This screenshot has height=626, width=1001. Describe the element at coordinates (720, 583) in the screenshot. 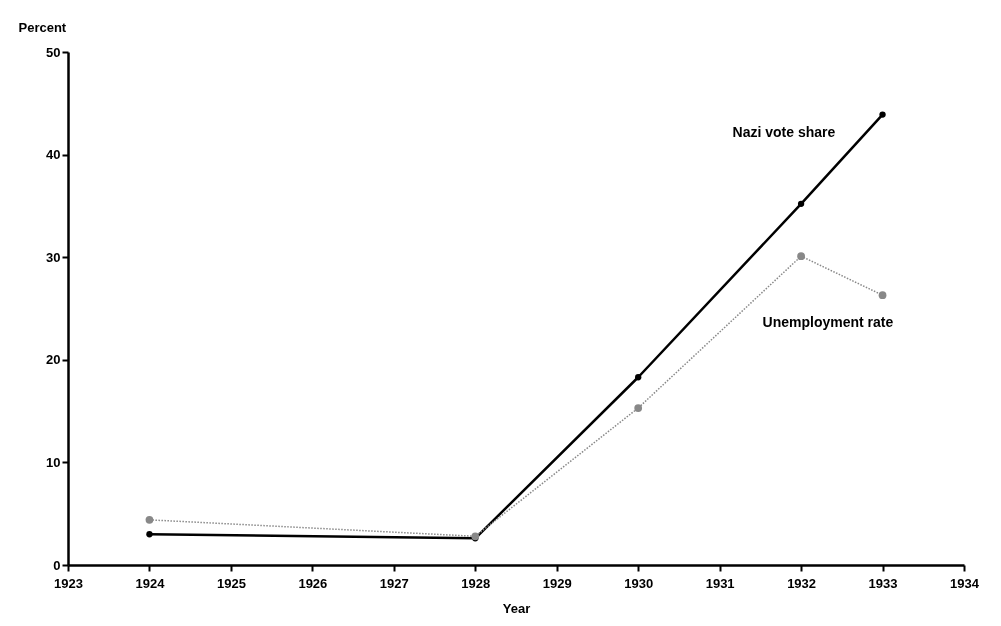

I see `x-tick-label: 1931` at that location.